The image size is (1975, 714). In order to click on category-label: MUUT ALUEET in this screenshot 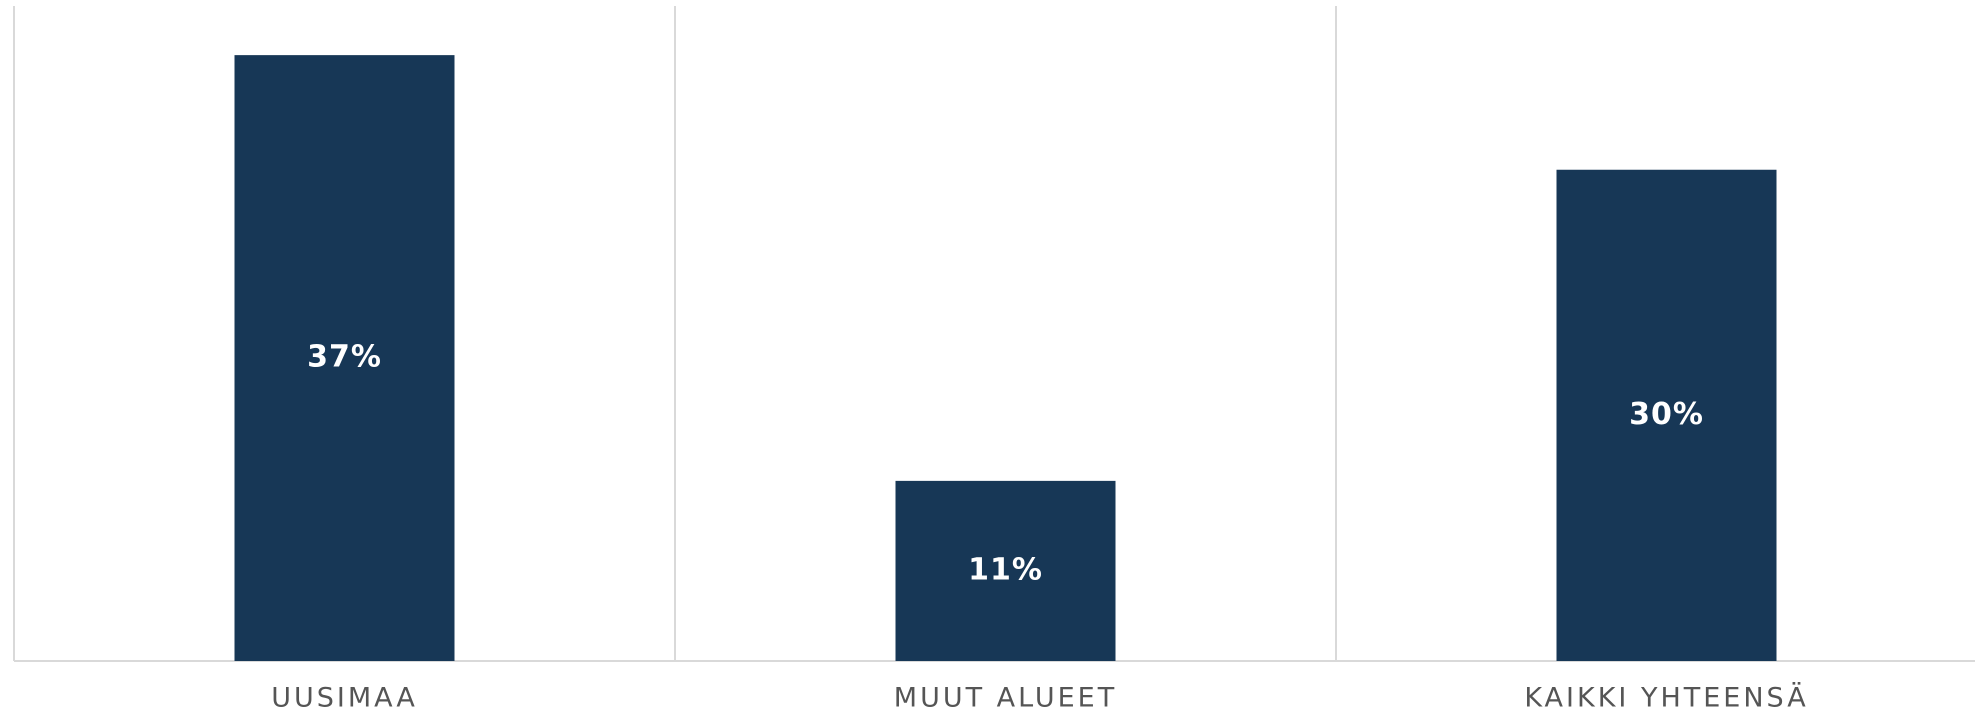, I will do `click(1005, 698)`.